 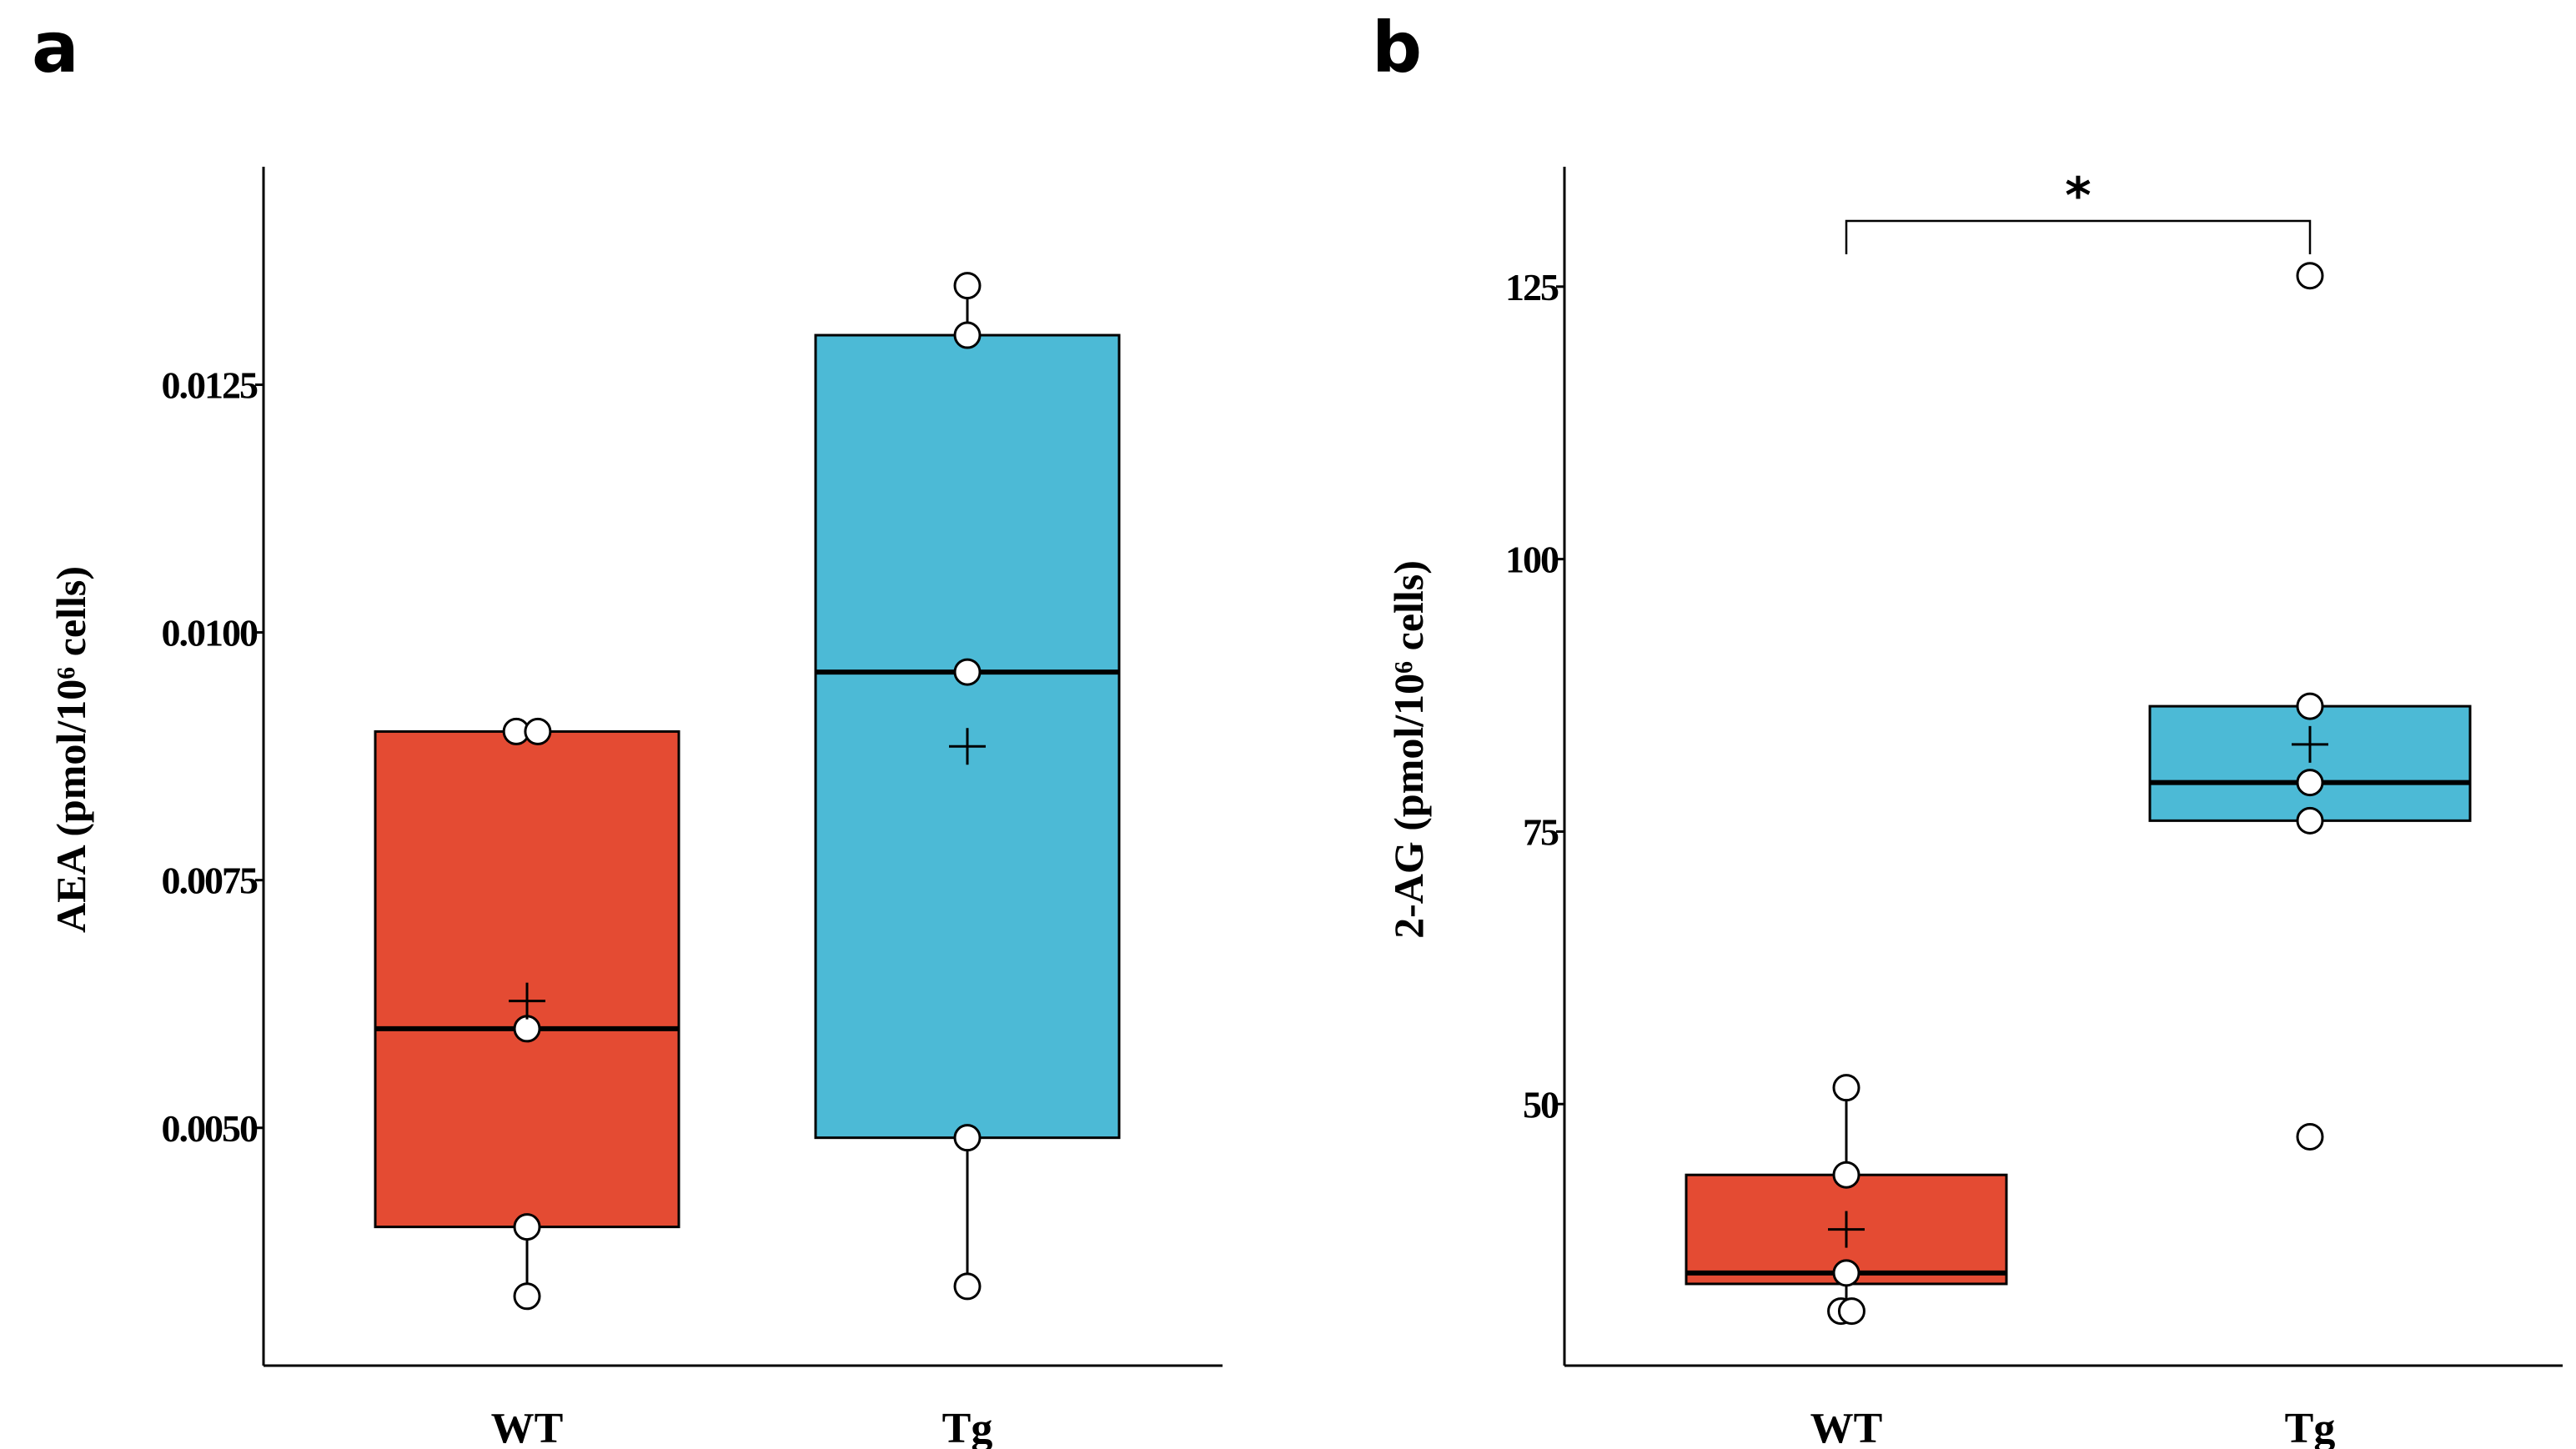 What do you see at coordinates (1532, 287) in the screenshot?
I see `y-tick-label: 125` at bounding box center [1532, 287].